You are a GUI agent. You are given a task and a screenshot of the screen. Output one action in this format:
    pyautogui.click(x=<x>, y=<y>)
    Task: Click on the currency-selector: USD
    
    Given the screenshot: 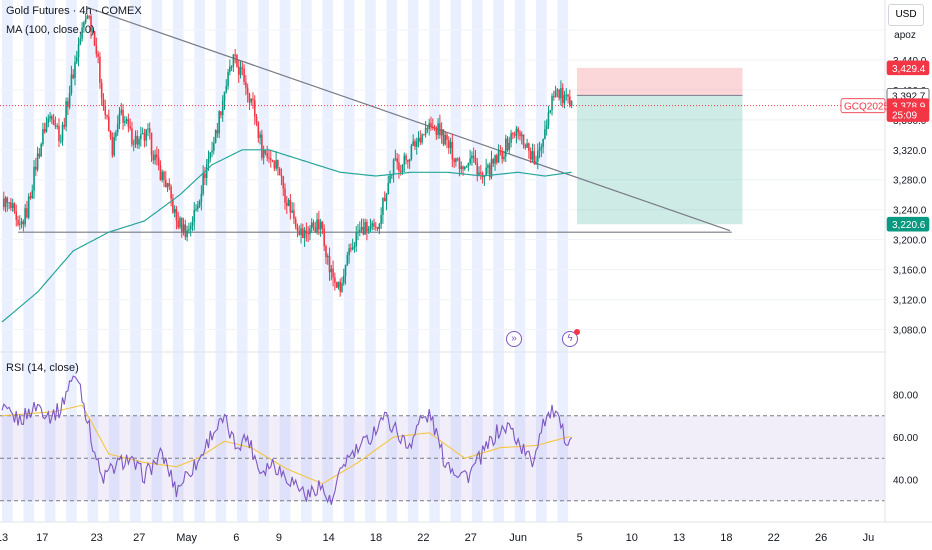 What is the action you would take?
    pyautogui.click(x=906, y=15)
    